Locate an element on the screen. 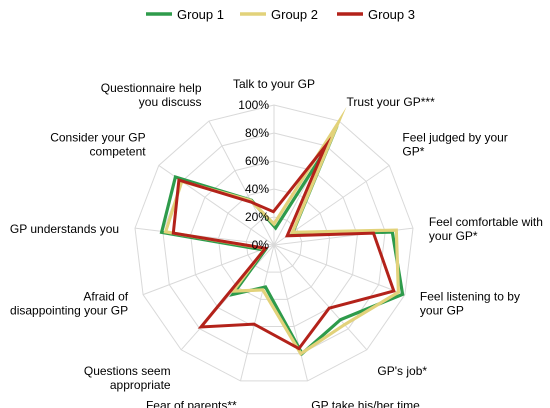 Image resolution: width=550 pixels, height=408 pixels. category-label: Feel judged by your GP* is located at coordinates (454, 144).